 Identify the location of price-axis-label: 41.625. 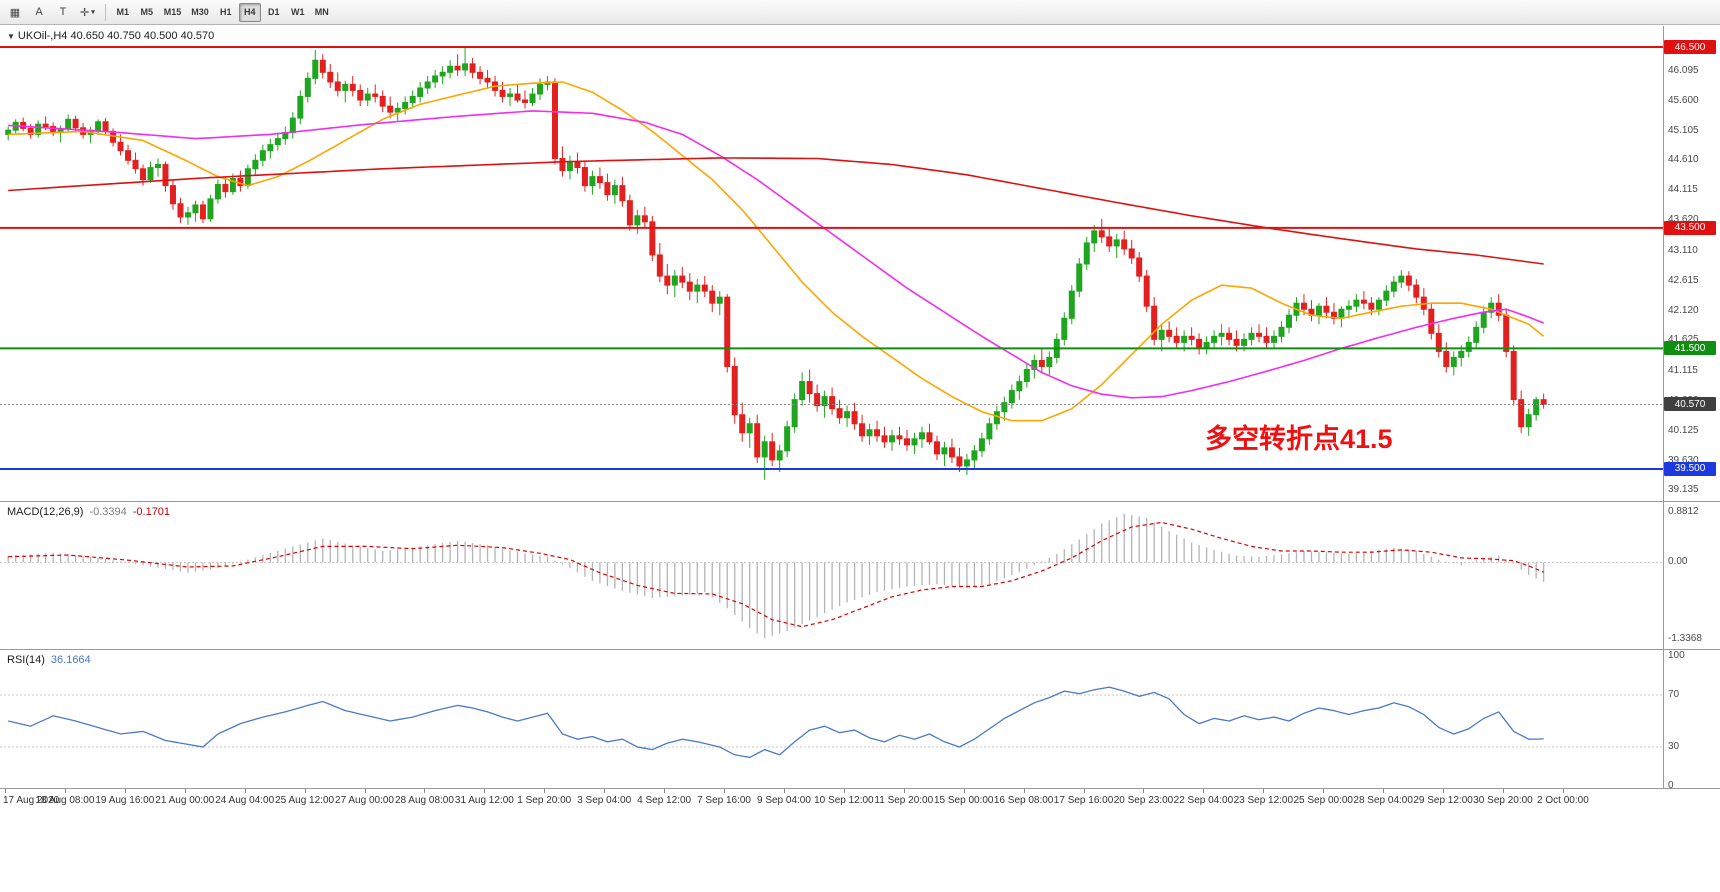
(1683, 340).